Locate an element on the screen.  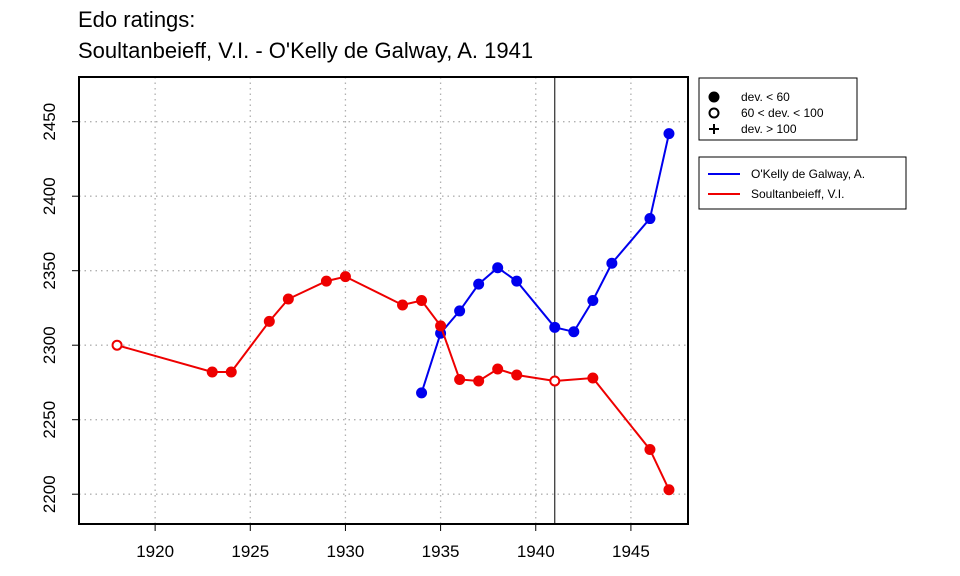
y-tick-label: 2200 is located at coordinates (49, 494).